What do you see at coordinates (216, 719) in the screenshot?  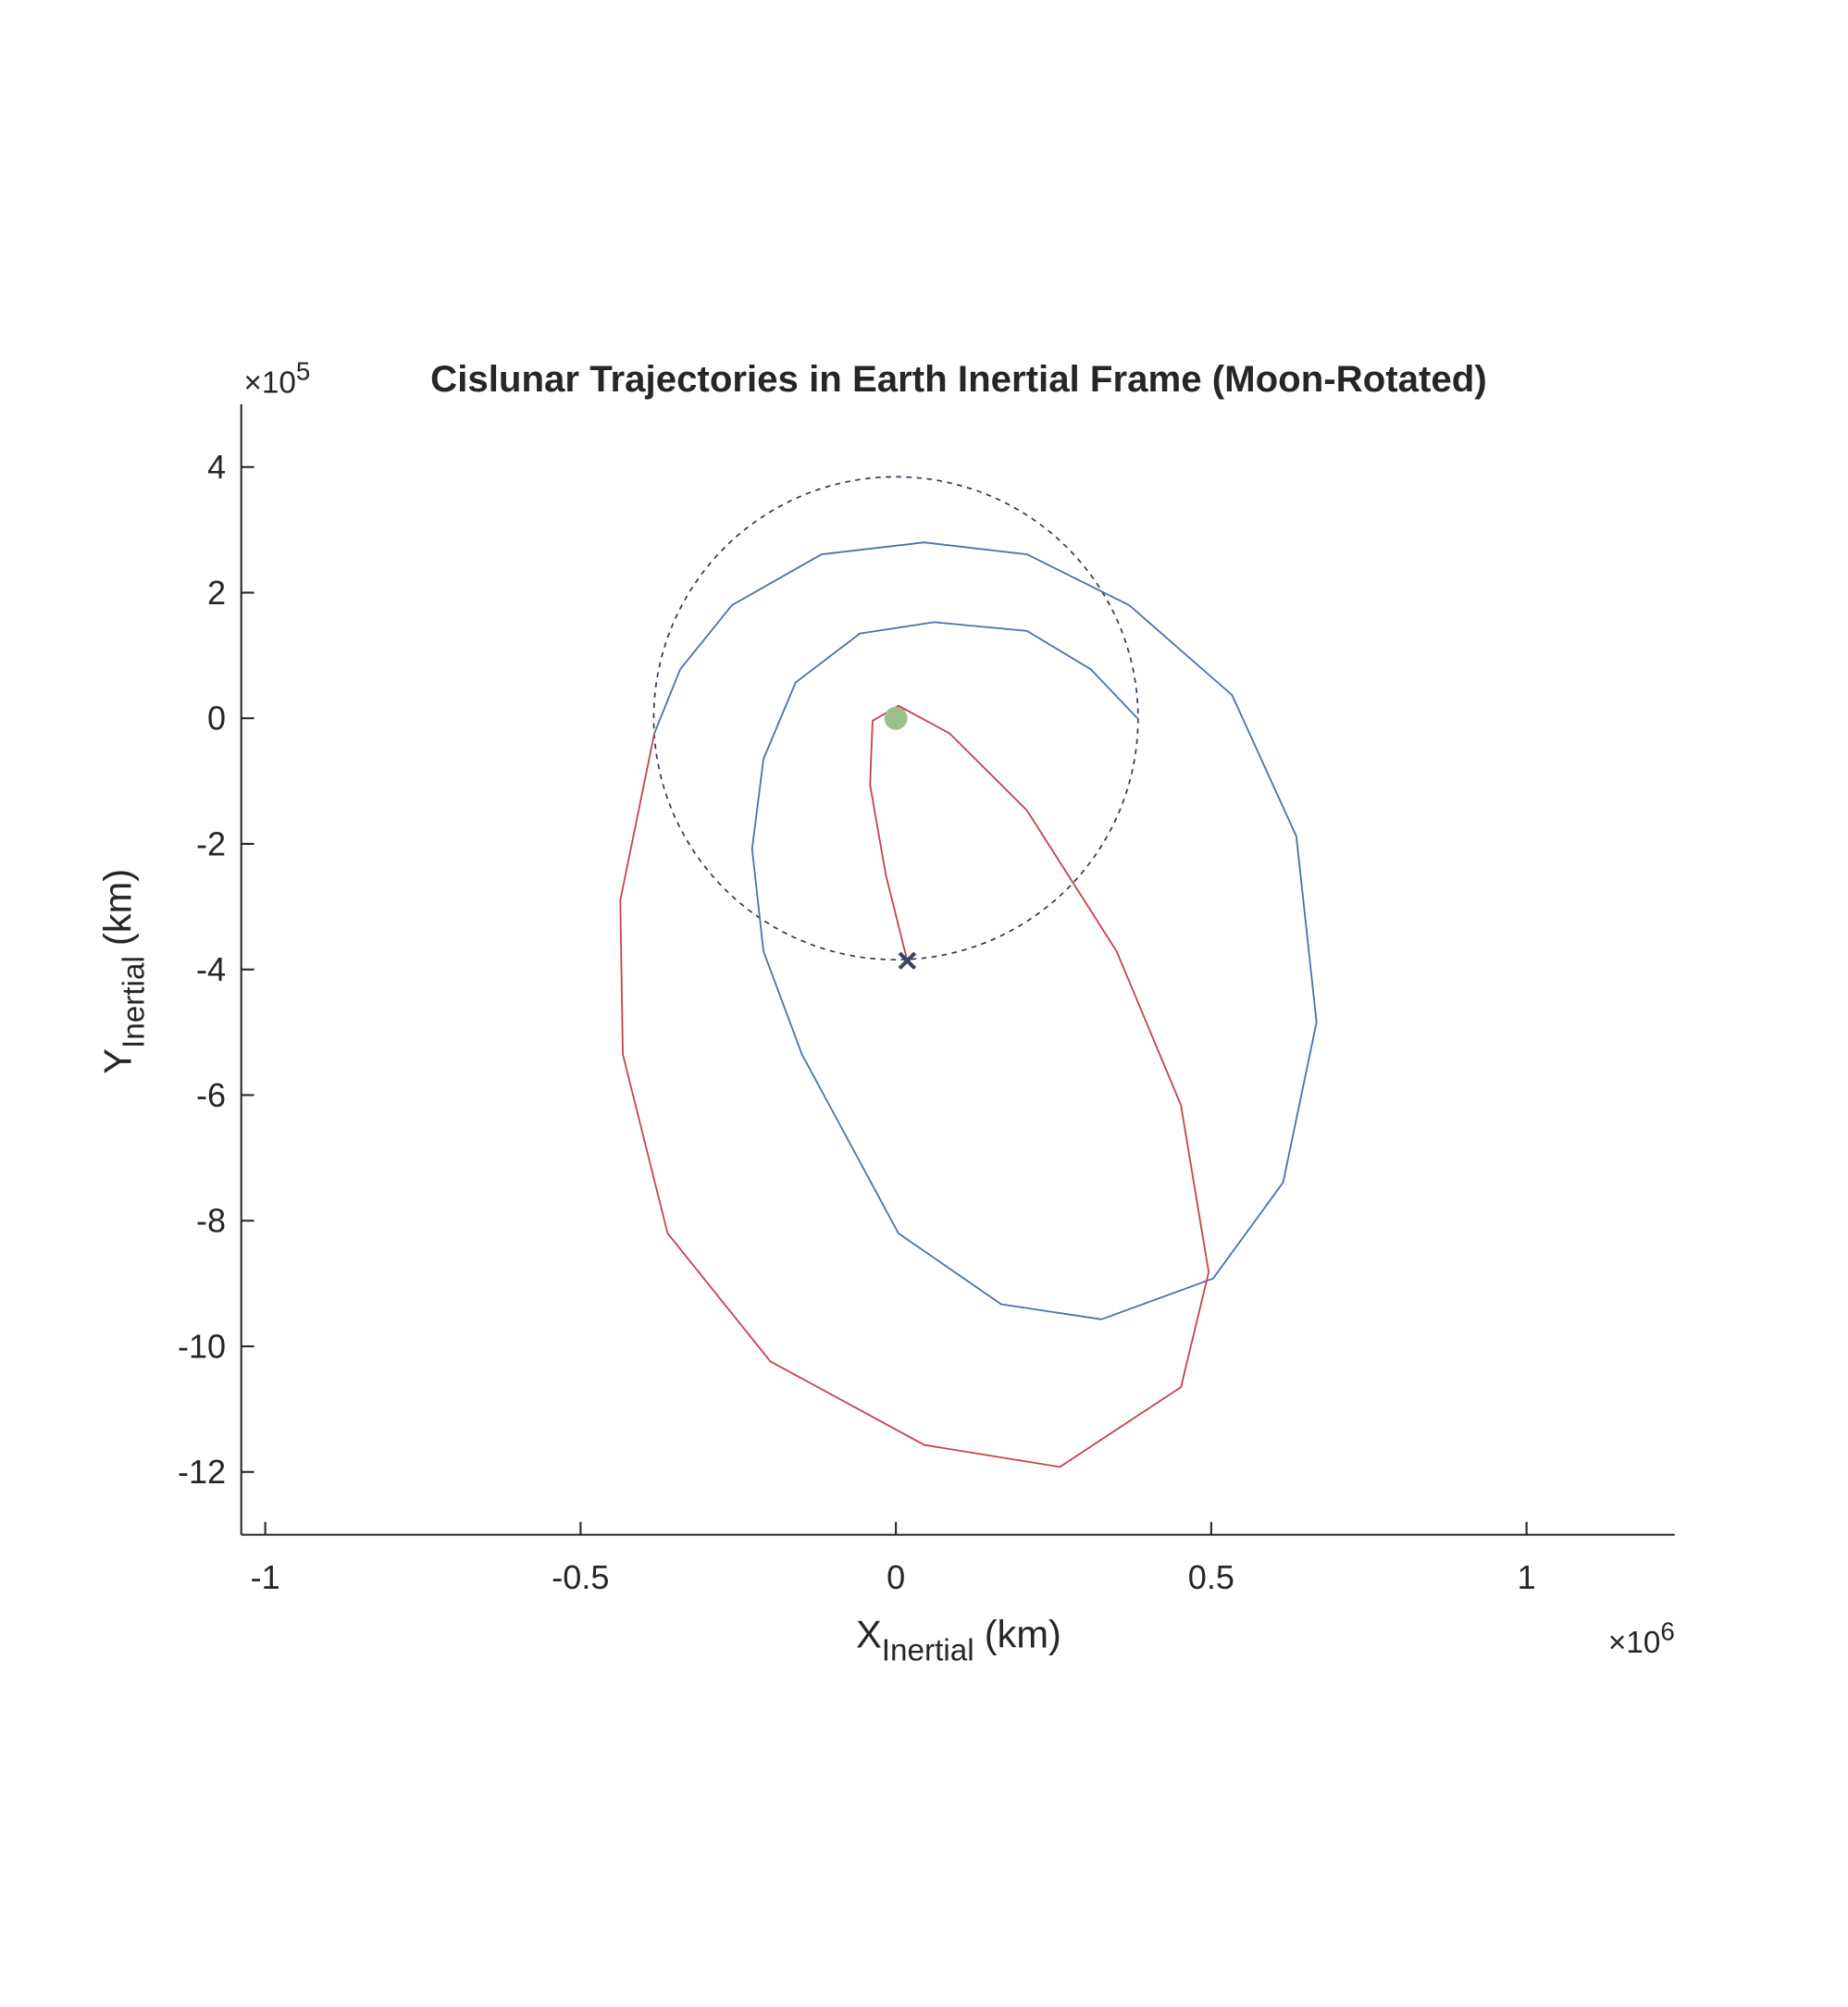 I see `y-tick-label: 0` at bounding box center [216, 719].